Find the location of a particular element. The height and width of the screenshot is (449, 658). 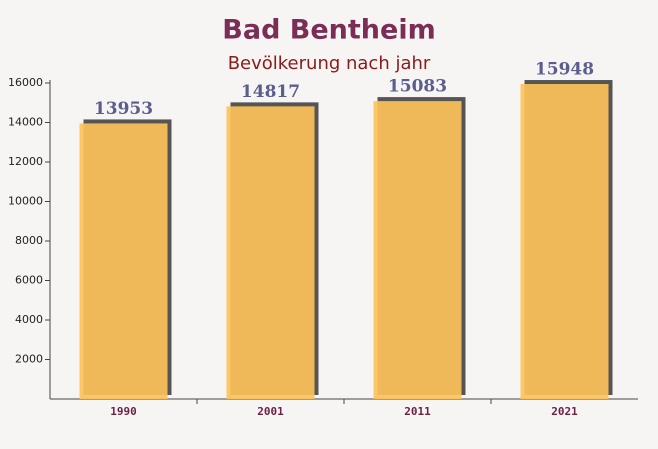

y-tick-label: 12000 is located at coordinates (25, 161).